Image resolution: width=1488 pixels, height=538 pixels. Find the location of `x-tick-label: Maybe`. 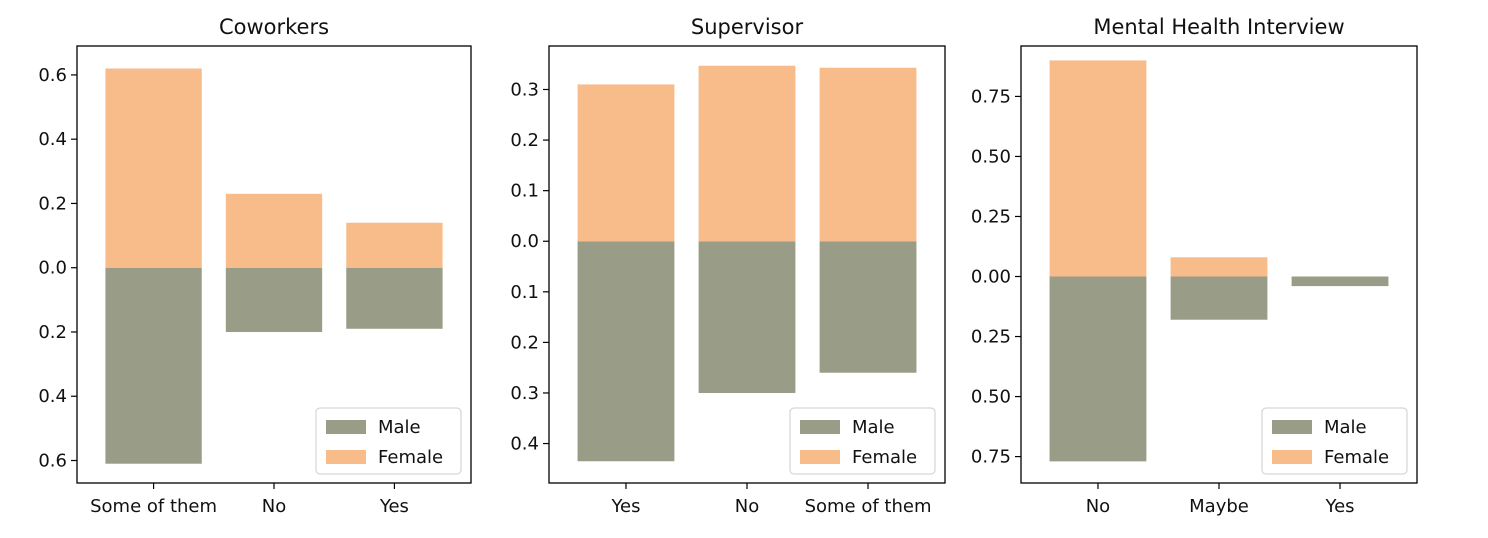

x-tick-label: Maybe is located at coordinates (1219, 506).